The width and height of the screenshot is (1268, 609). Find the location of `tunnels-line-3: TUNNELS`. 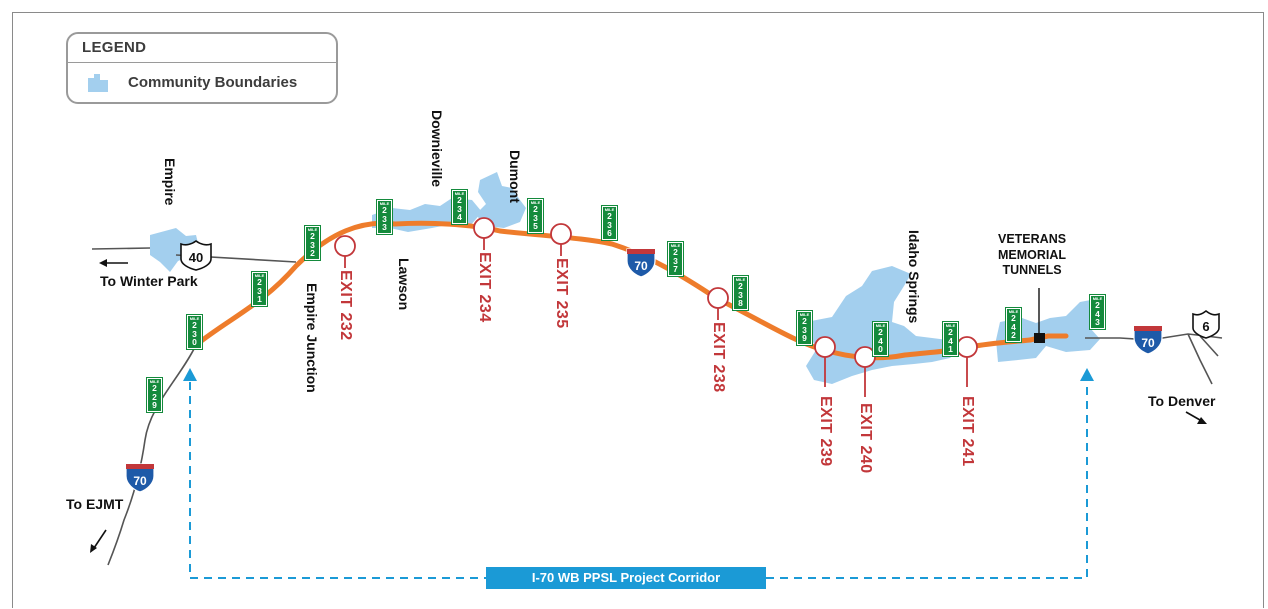

tunnels-line-3: TUNNELS is located at coordinates (1032, 270).